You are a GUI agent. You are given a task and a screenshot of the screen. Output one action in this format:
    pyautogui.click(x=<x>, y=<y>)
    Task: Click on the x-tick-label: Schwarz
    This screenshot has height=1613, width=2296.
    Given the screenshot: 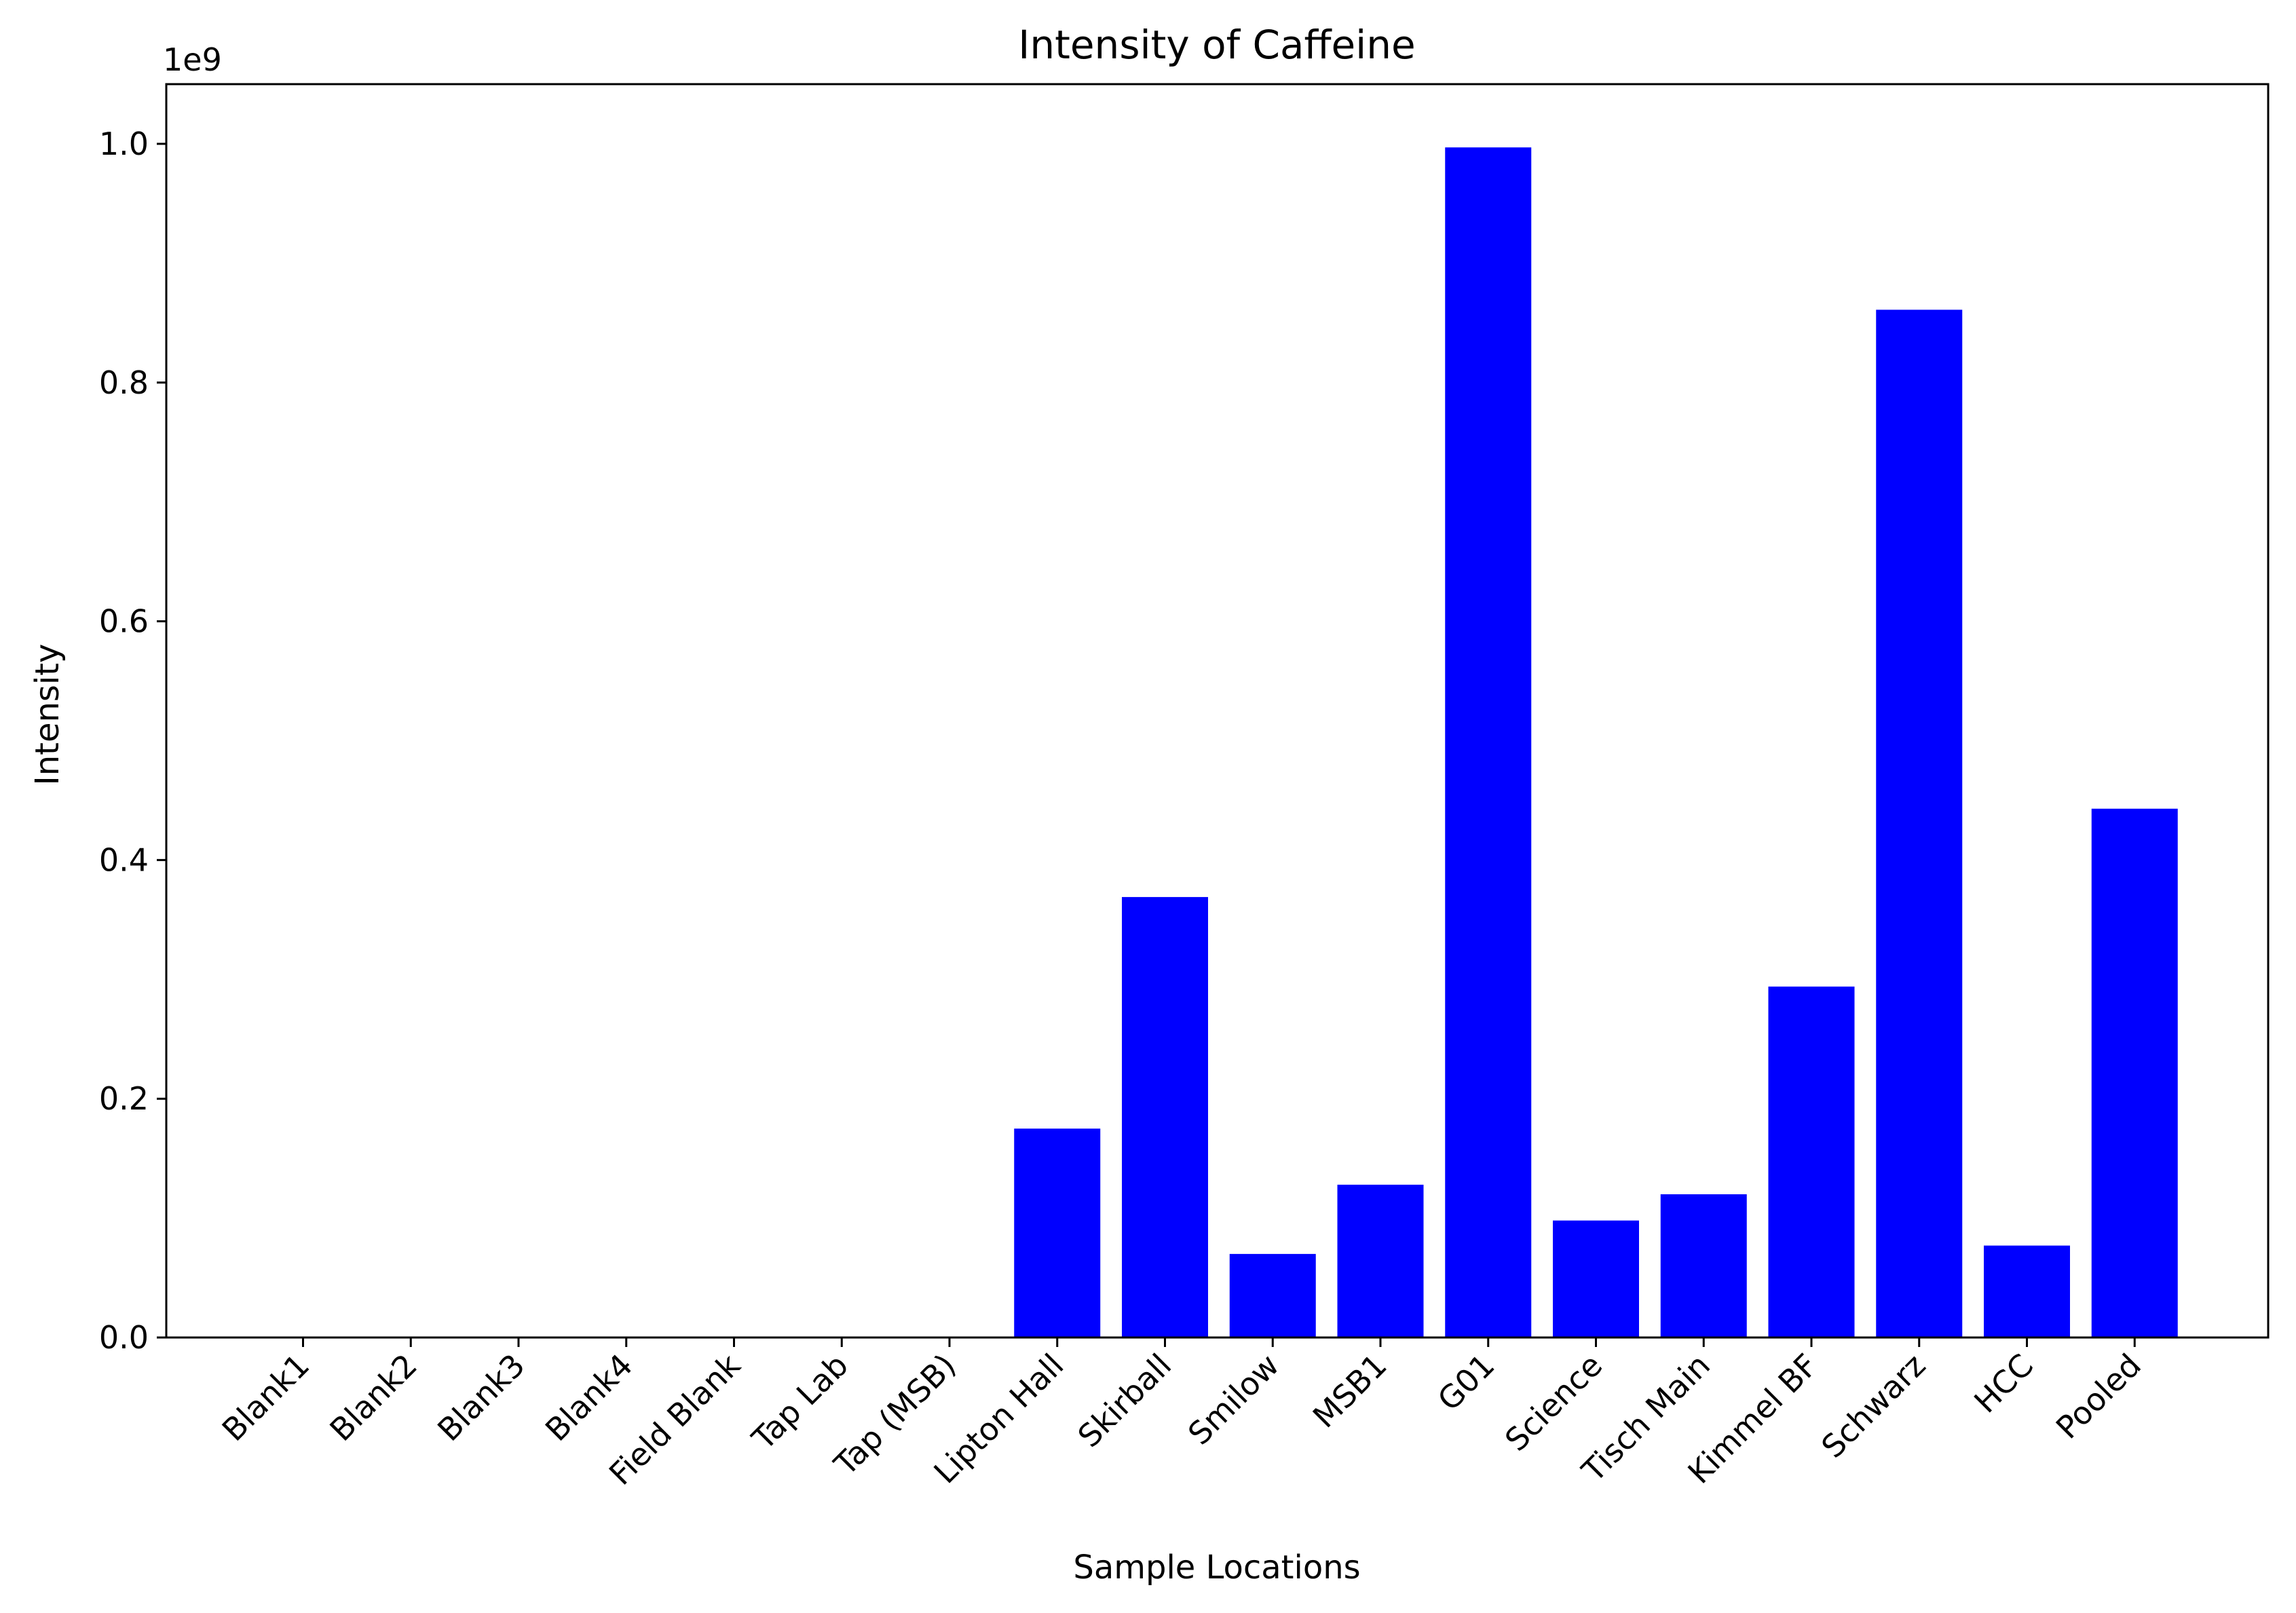 What is the action you would take?
    pyautogui.click(x=1873, y=1406)
    